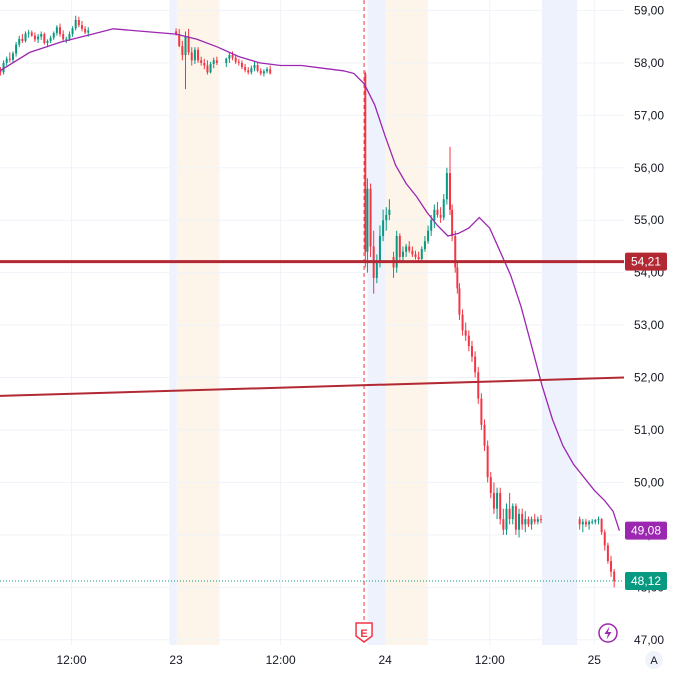 The image size is (673, 687). What do you see at coordinates (649, 640) in the screenshot?
I see `price-tick-label: 47,00` at bounding box center [649, 640].